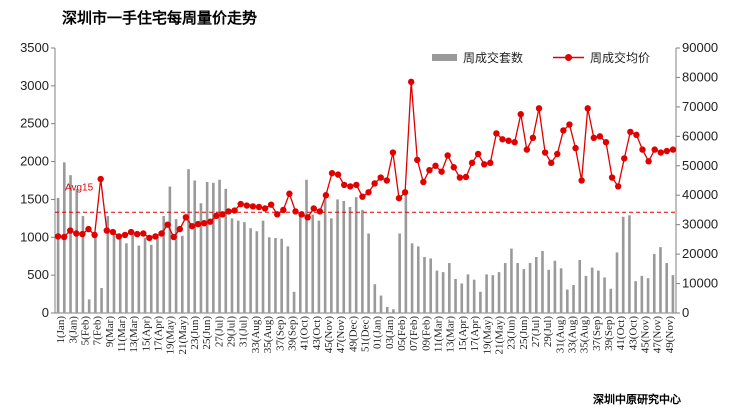 The height and width of the screenshot is (415, 740). What do you see at coordinates (609, 333) in the screenshot?
I see `x-tick-label: 39(Sep)` at bounding box center [609, 333].